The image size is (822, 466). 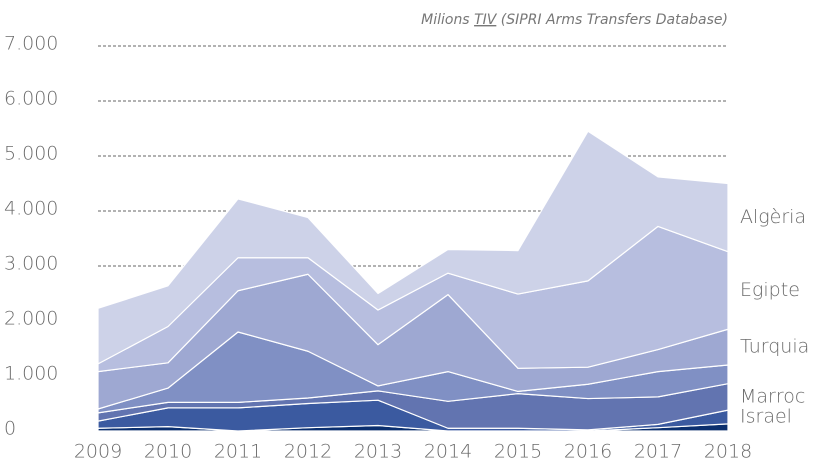 I want to click on legend-label: Algèria, so click(x=773, y=217).